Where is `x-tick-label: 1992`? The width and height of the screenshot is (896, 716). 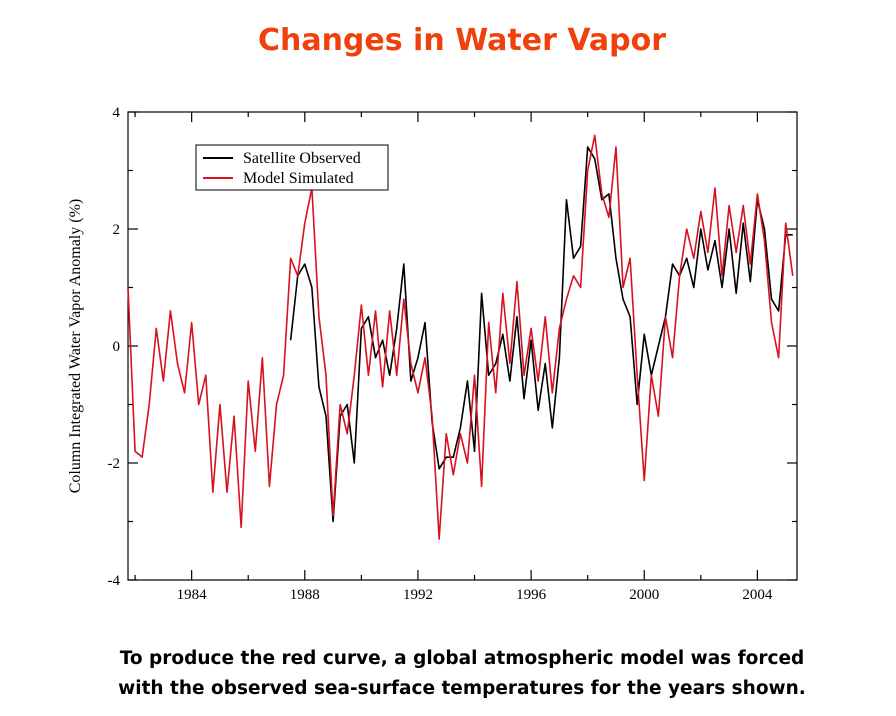 x-tick-label: 1992 is located at coordinates (418, 595).